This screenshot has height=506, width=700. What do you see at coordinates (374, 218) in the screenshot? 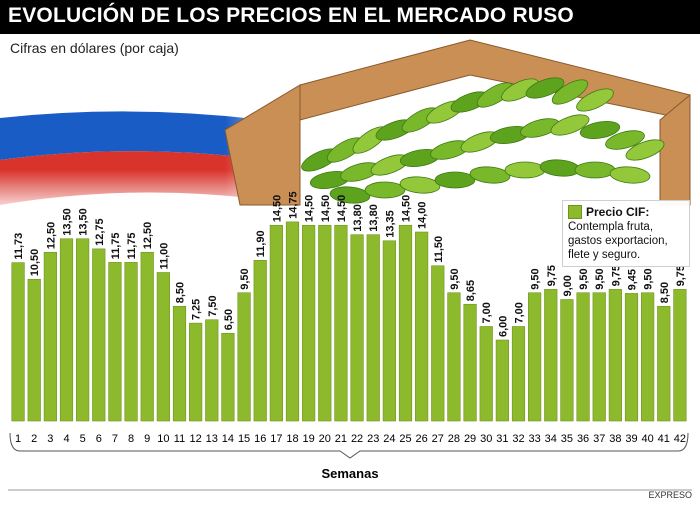
I see `value-label-week-23: 13,80` at bounding box center [374, 218].